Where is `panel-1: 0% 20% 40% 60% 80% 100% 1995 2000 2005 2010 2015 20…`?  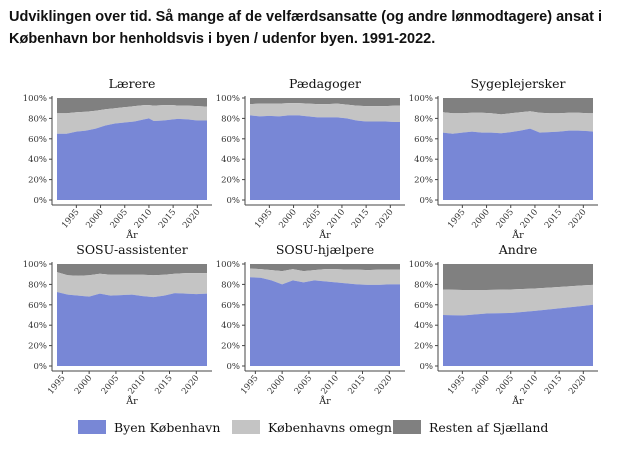 panel-1: 0% 20% 40% 60% 80% 100% 1995 2000 2005 2010 2015 20… is located at coordinates (117, 158).